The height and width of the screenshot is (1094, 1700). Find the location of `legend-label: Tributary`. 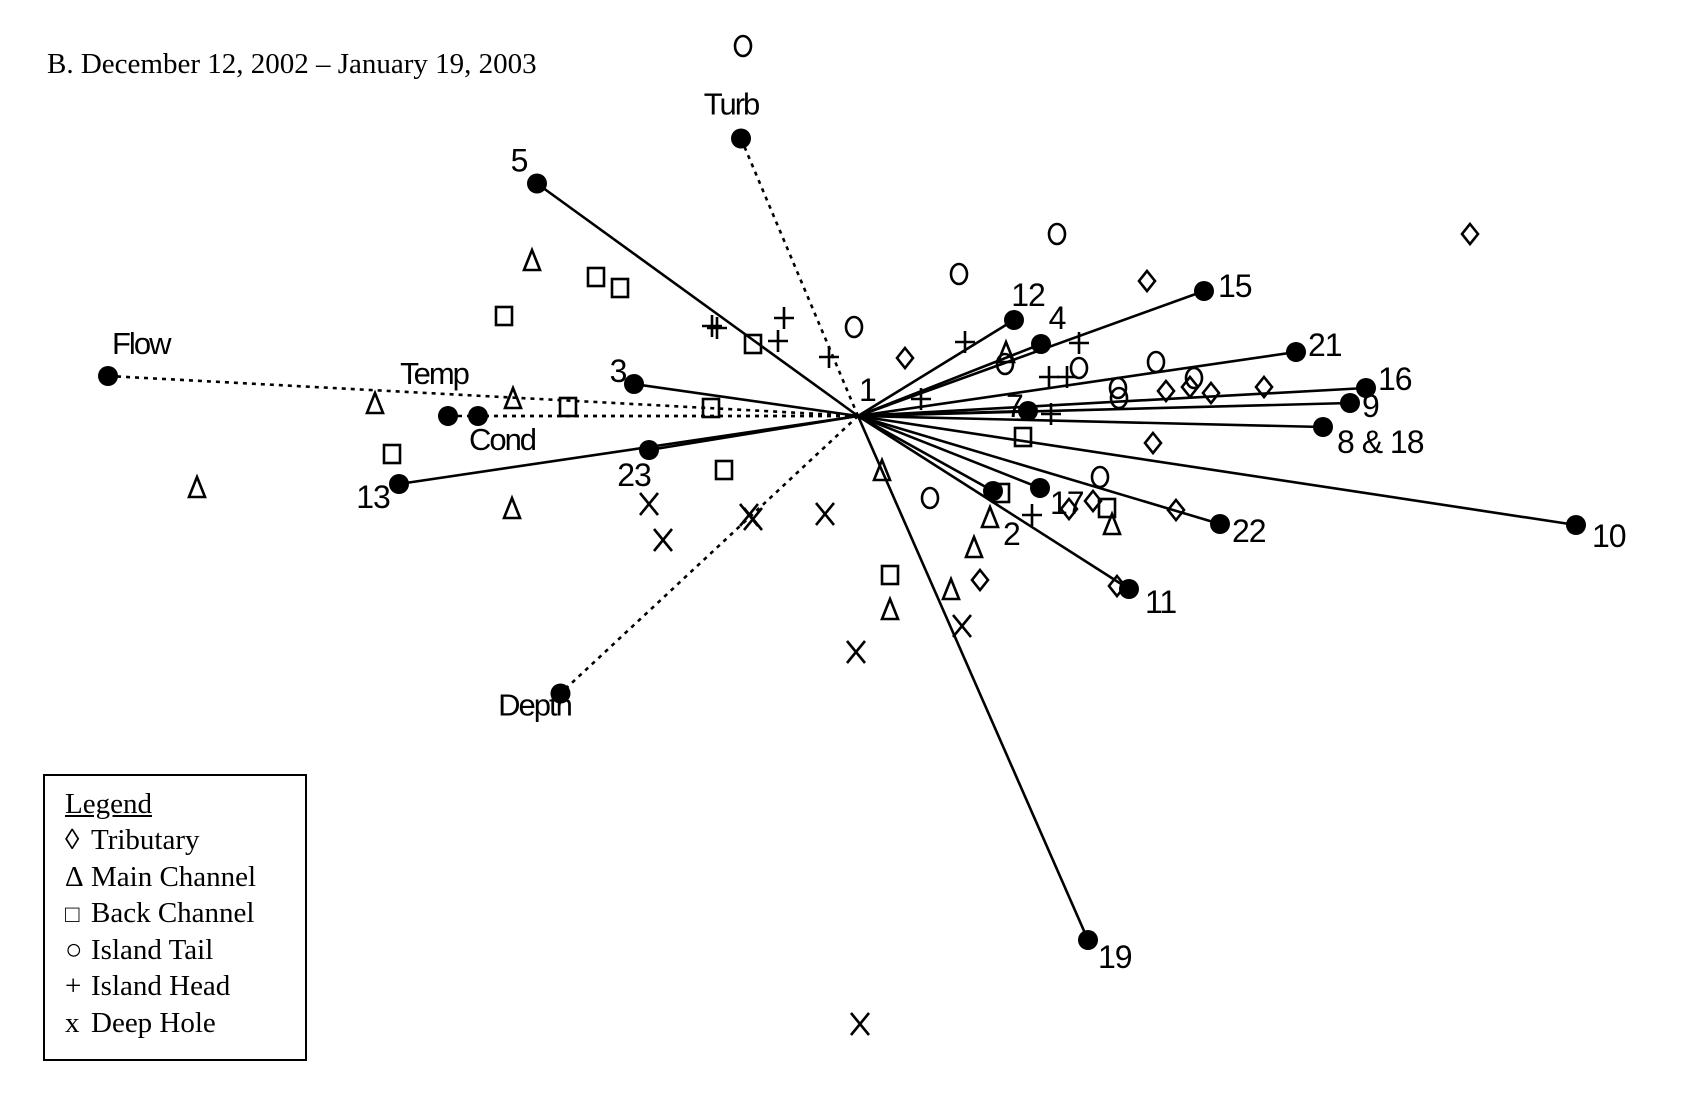

legend-label: Tributary is located at coordinates (145, 840).